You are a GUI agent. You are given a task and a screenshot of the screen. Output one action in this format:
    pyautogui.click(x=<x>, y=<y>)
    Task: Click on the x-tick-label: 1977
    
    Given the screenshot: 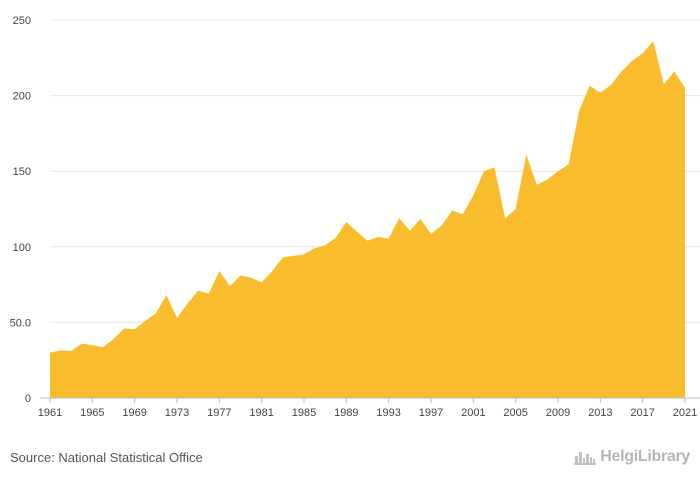 What is the action you would take?
    pyautogui.click(x=219, y=413)
    